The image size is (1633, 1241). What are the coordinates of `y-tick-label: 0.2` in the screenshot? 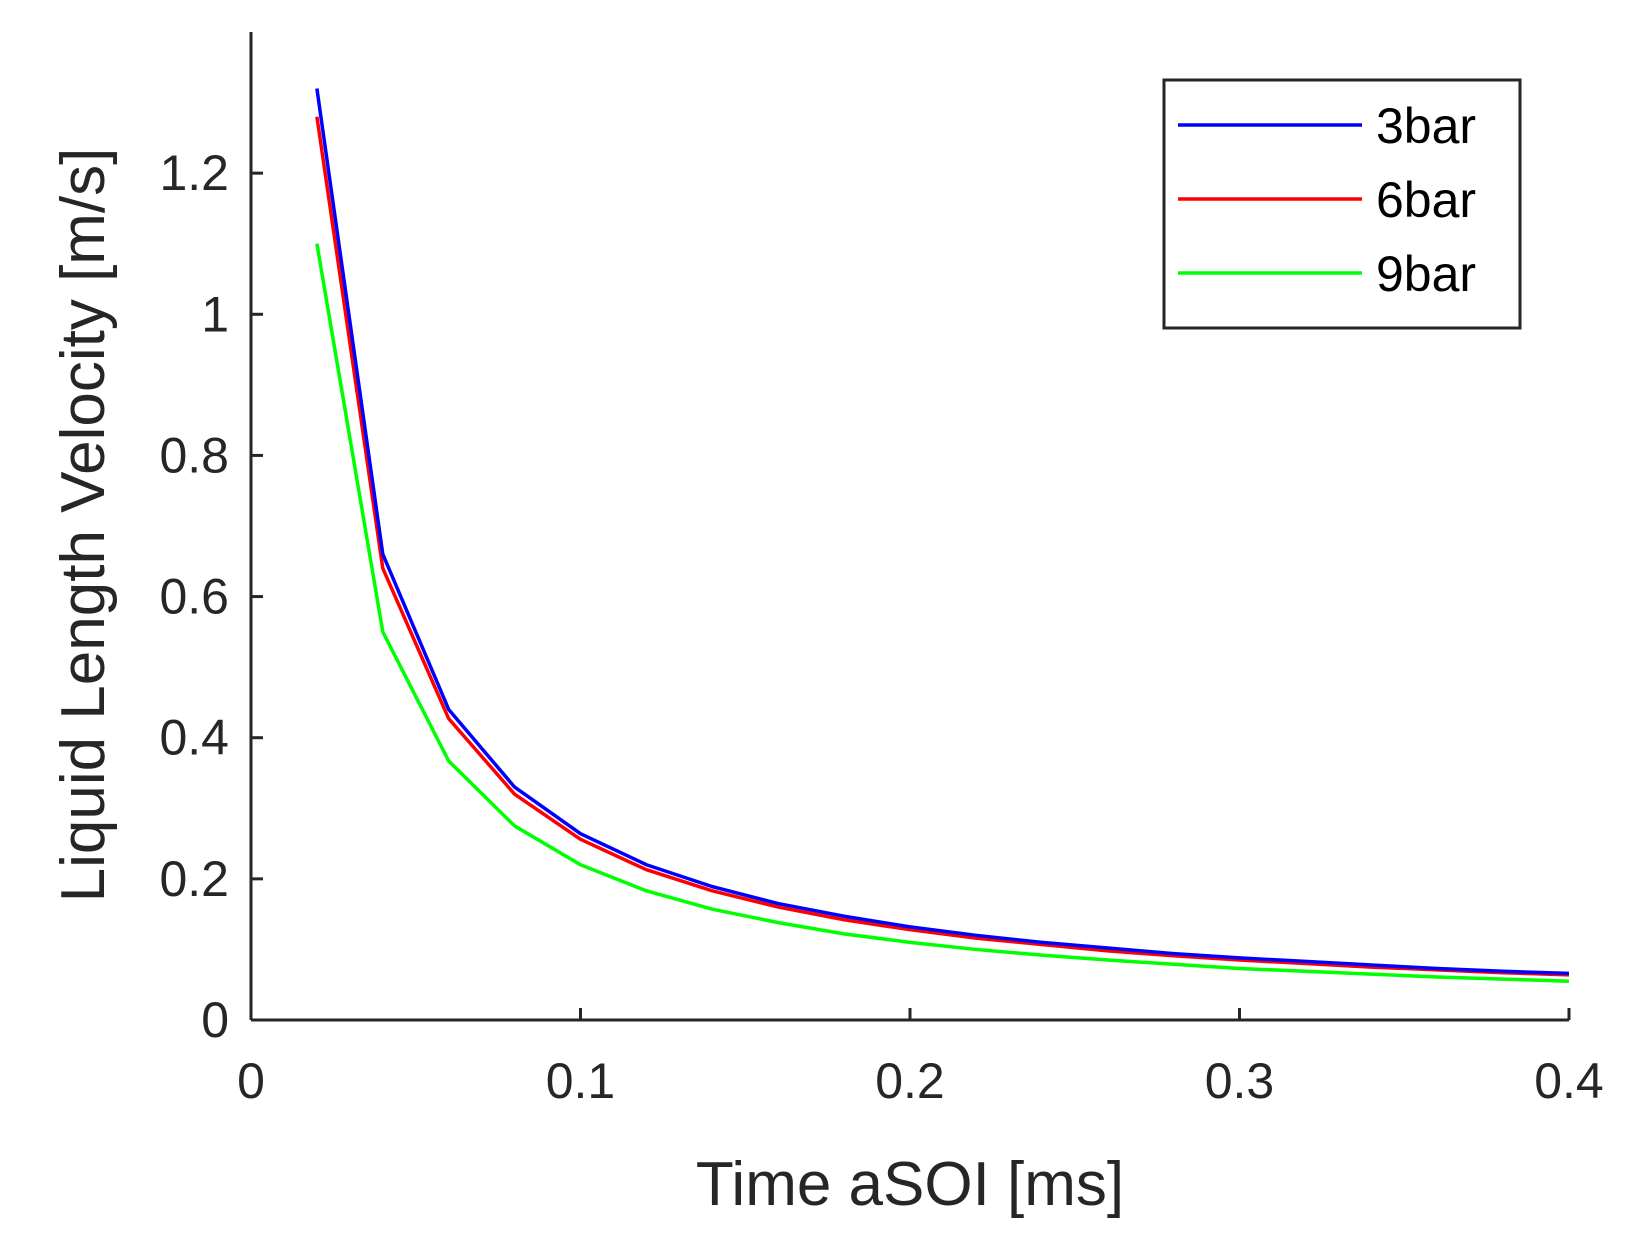 It's located at (194, 879).